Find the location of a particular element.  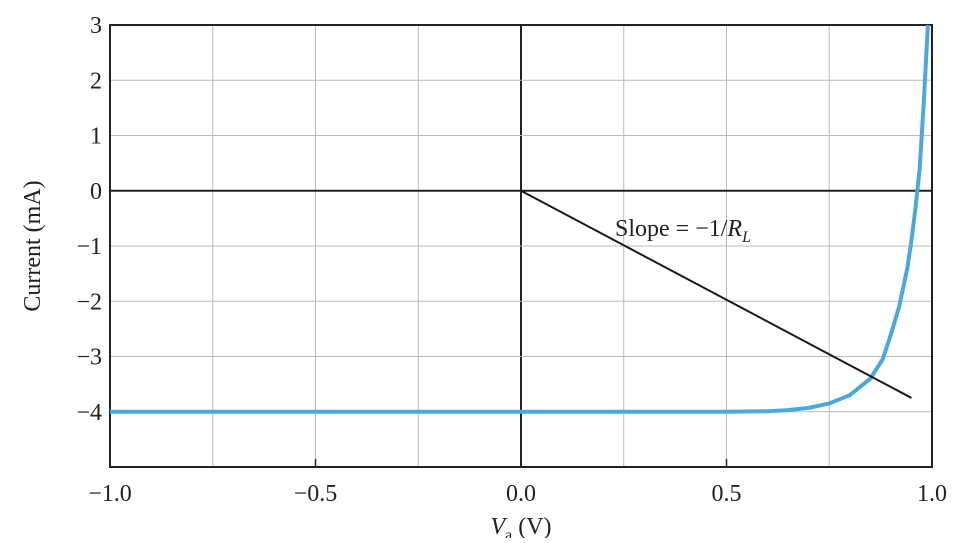

y-tick-label: −2 is located at coordinates (89, 302).